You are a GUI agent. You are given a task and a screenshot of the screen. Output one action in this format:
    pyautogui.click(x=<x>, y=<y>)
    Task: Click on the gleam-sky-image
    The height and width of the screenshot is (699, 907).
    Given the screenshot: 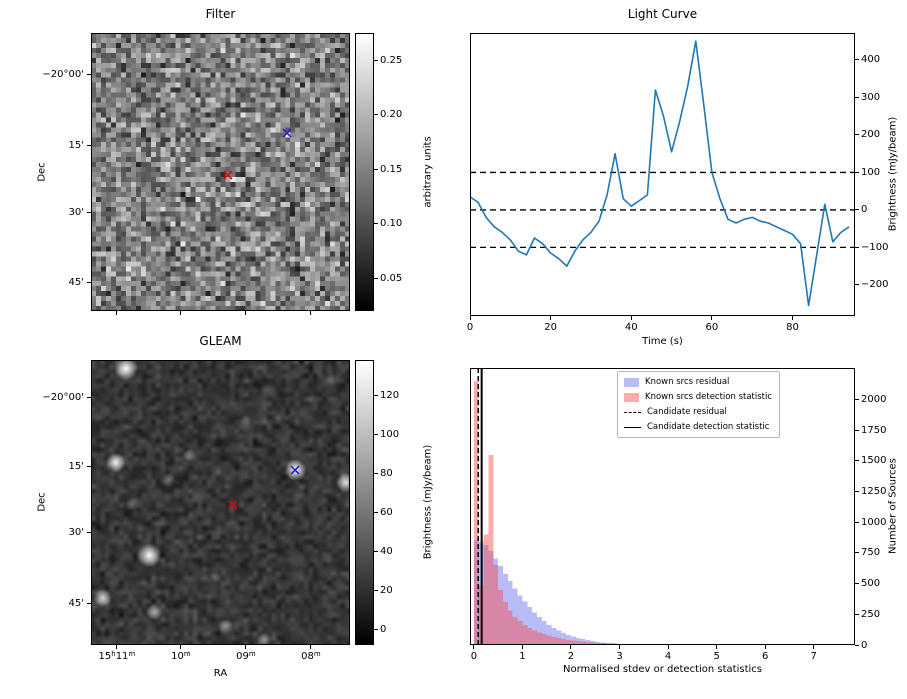 What is the action you would take?
    pyautogui.click(x=220, y=502)
    